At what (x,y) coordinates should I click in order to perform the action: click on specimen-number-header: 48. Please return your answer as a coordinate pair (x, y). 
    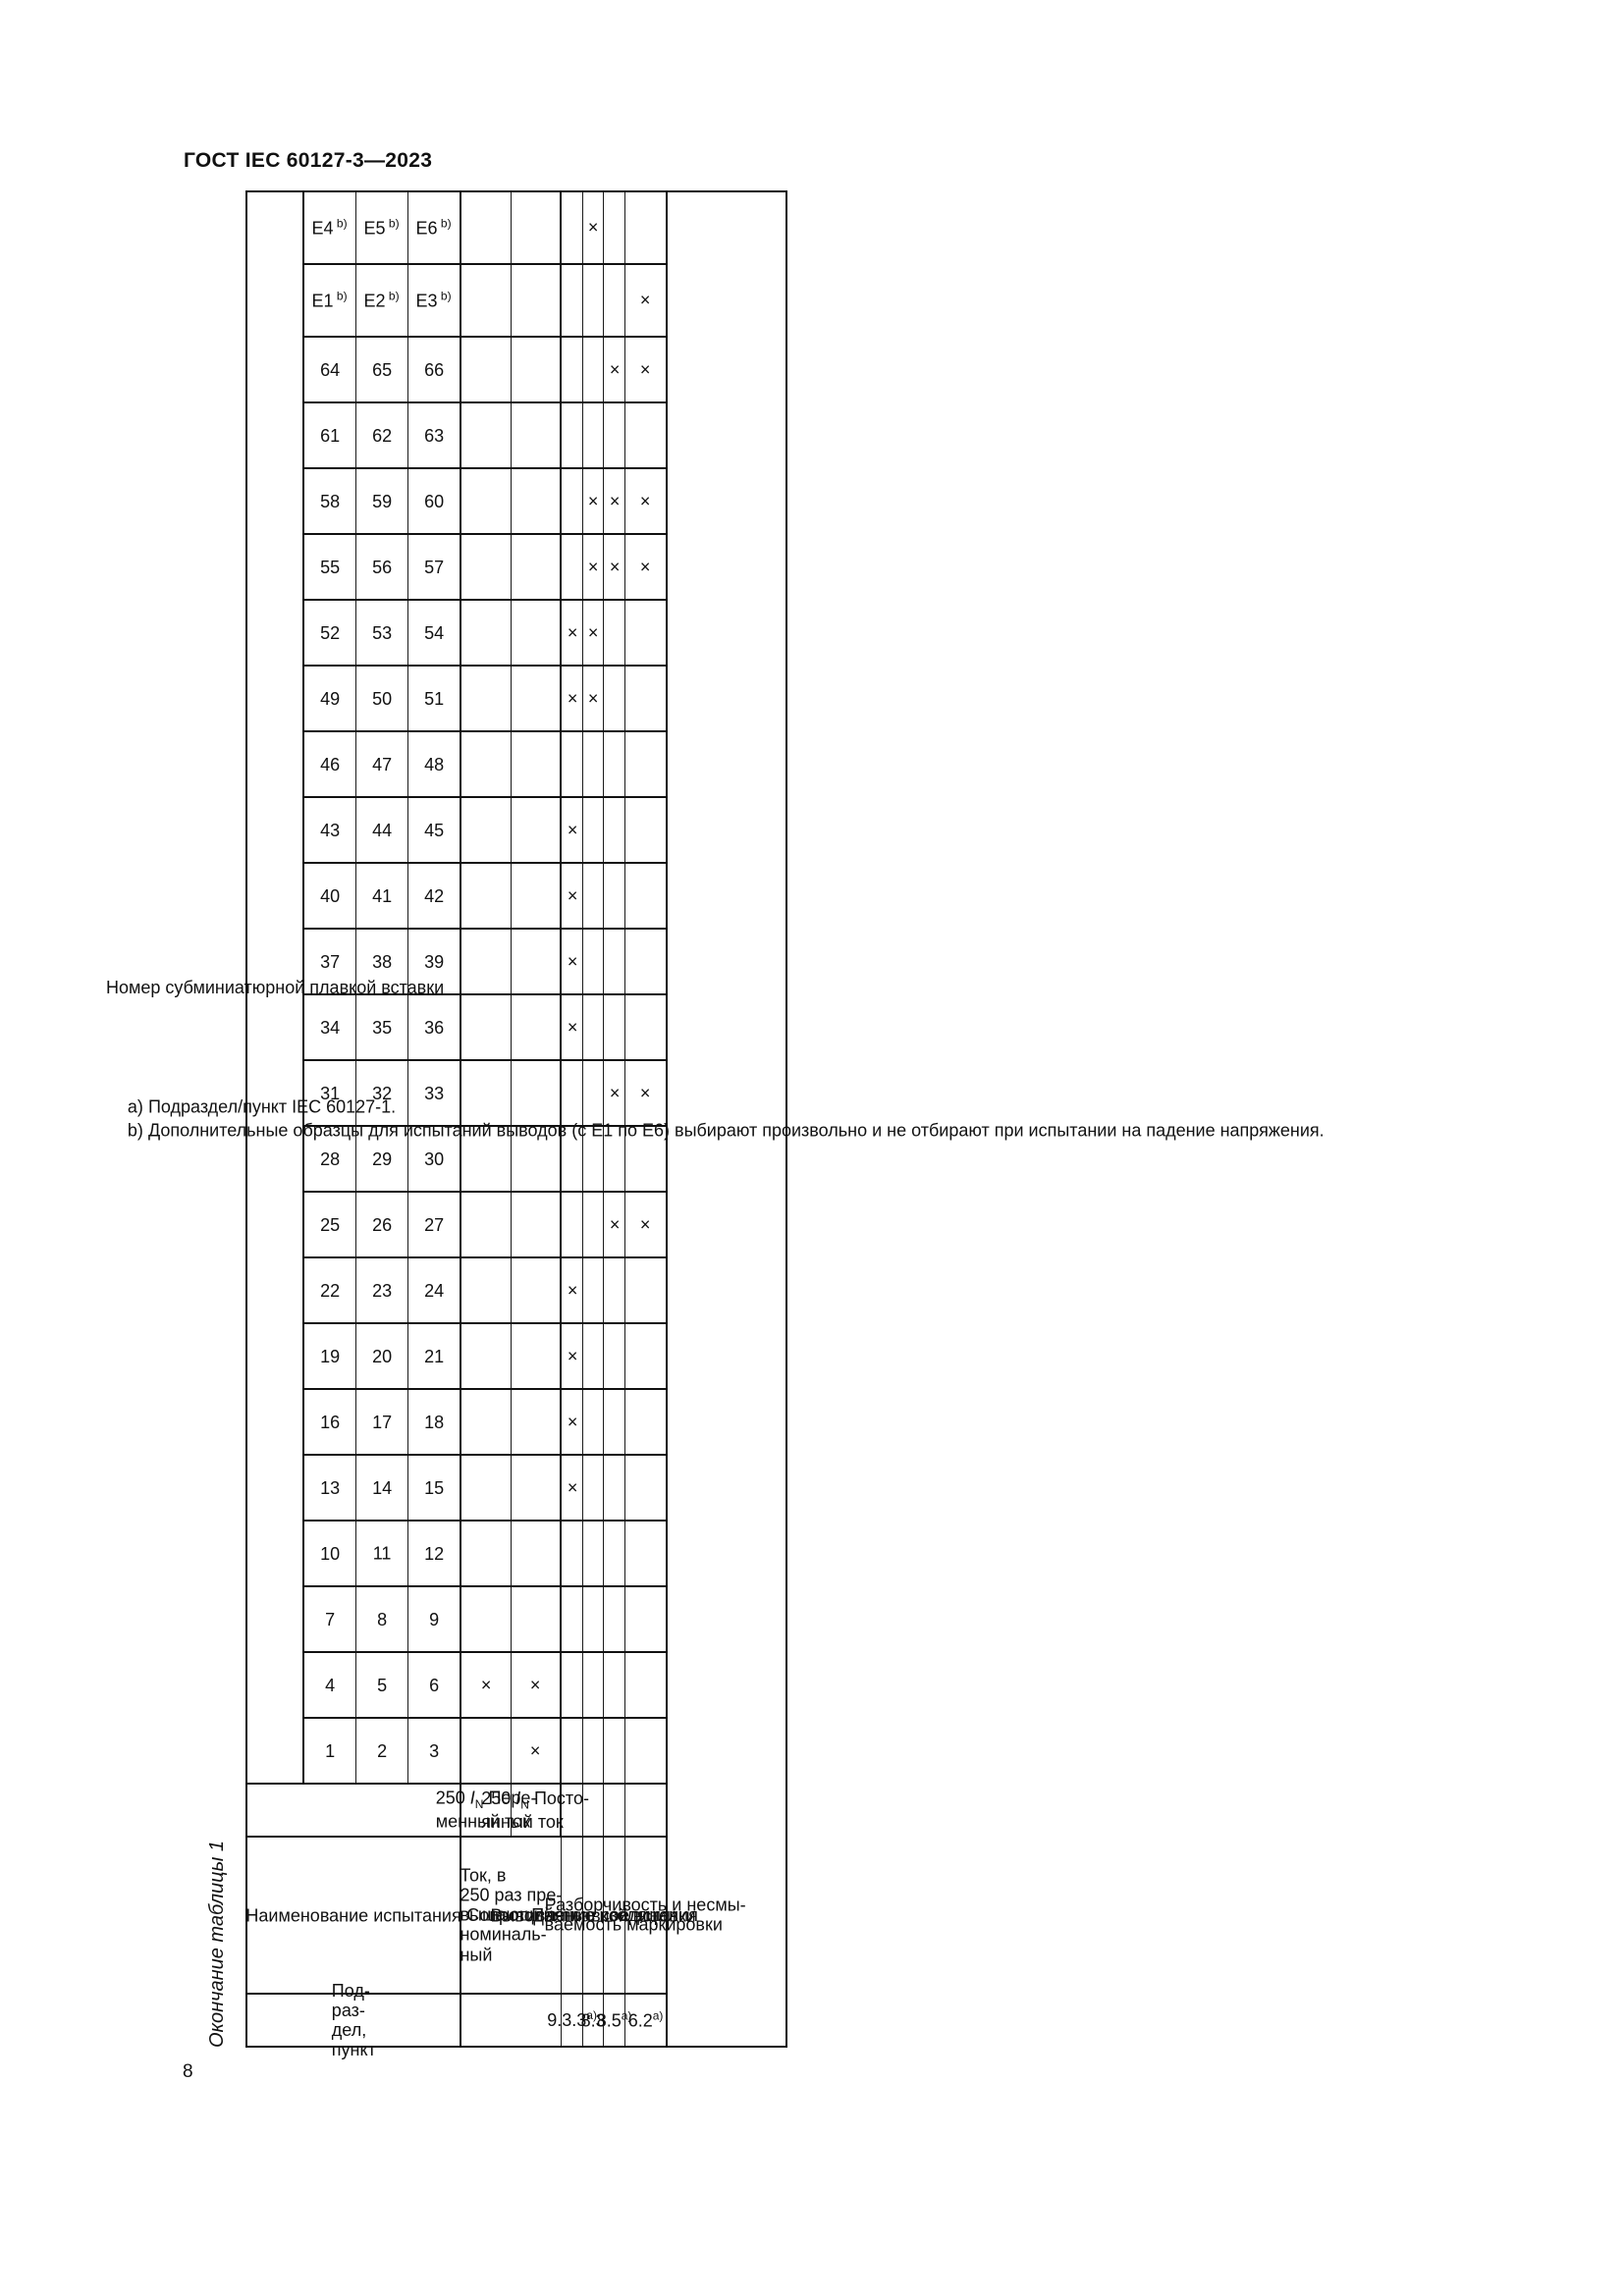
    Looking at the image, I should click on (433, 764).